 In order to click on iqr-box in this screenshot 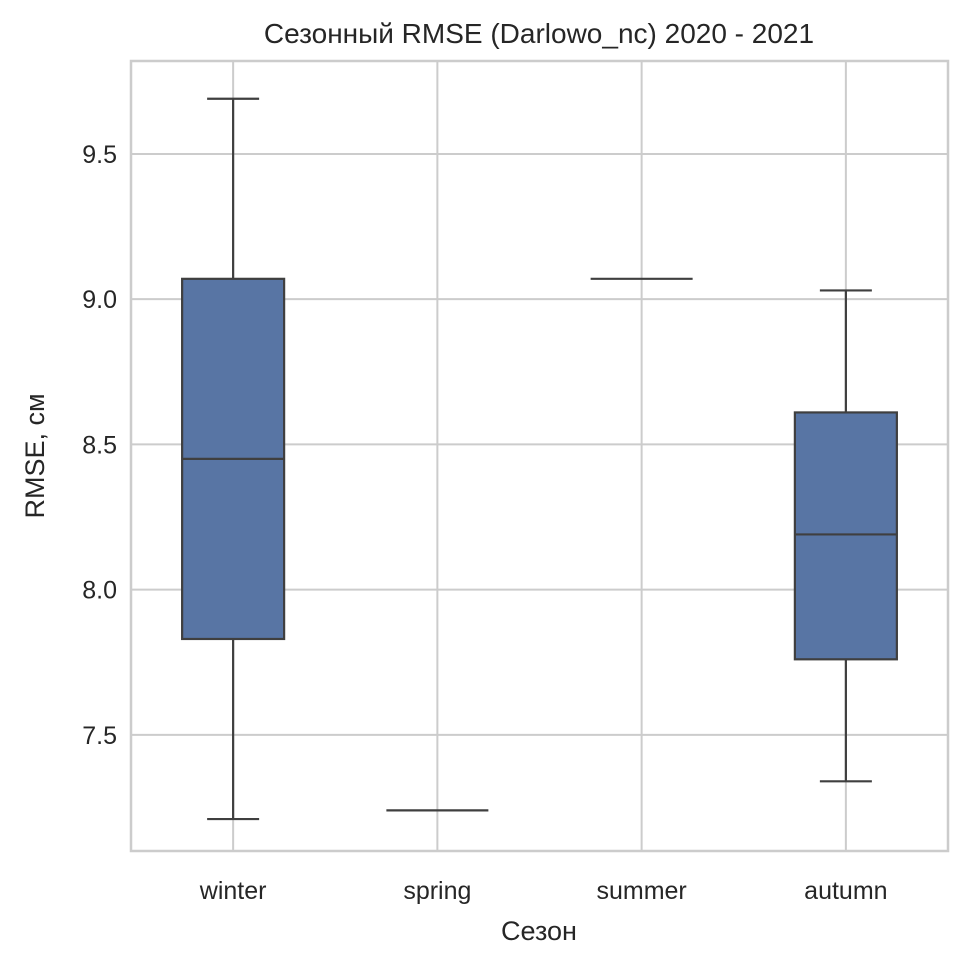, I will do `click(845, 536)`.